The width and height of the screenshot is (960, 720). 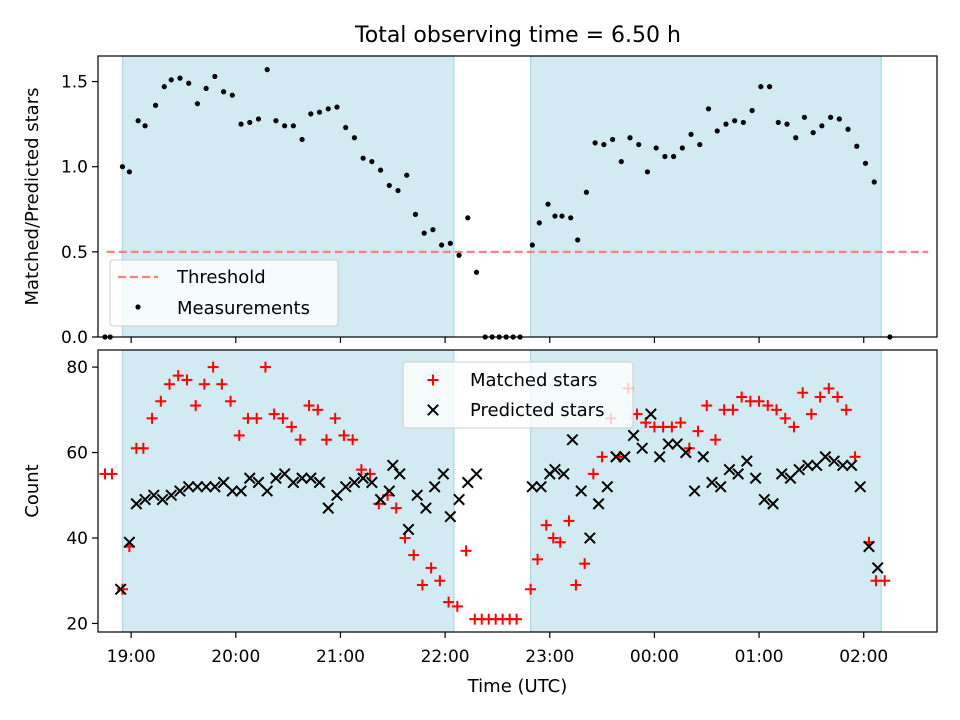 I want to click on threshold-legend-label: Threshold, so click(x=221, y=277).